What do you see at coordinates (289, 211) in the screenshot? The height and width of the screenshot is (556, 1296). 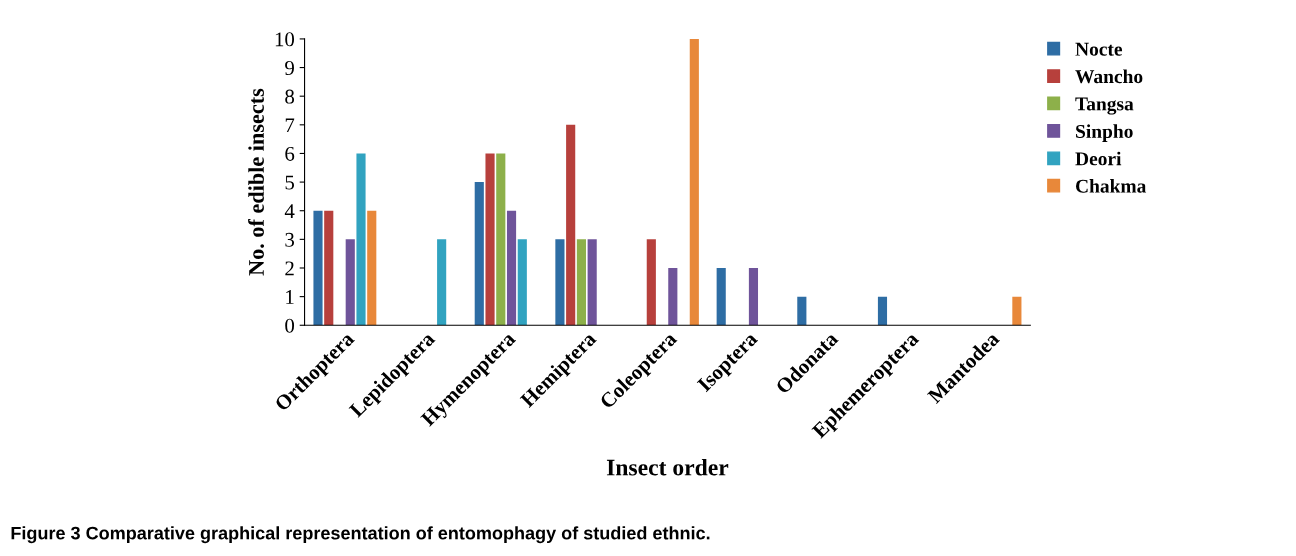 I see `y-tick-label: 4` at bounding box center [289, 211].